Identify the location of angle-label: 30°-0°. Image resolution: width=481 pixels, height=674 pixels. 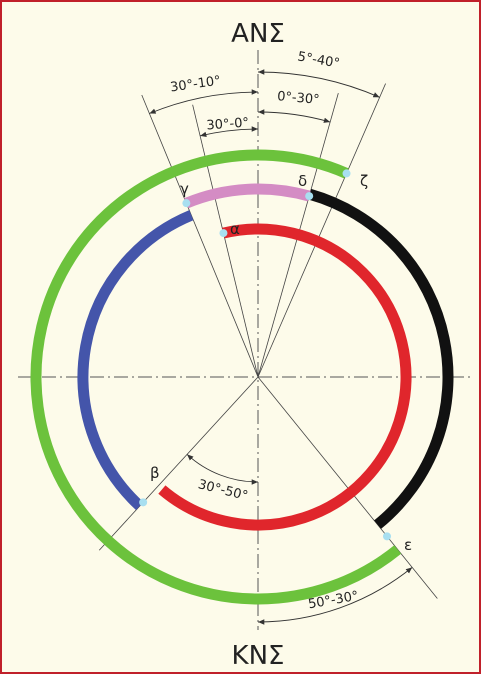
(227, 125).